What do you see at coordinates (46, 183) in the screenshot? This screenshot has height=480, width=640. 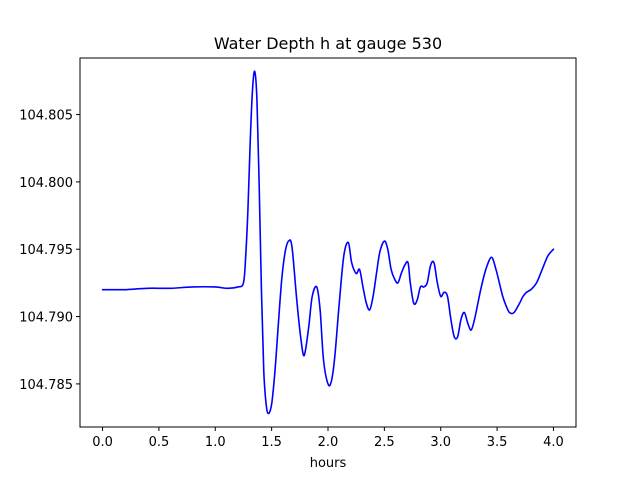 I see `y-tick-label: 104.800` at bounding box center [46, 183].